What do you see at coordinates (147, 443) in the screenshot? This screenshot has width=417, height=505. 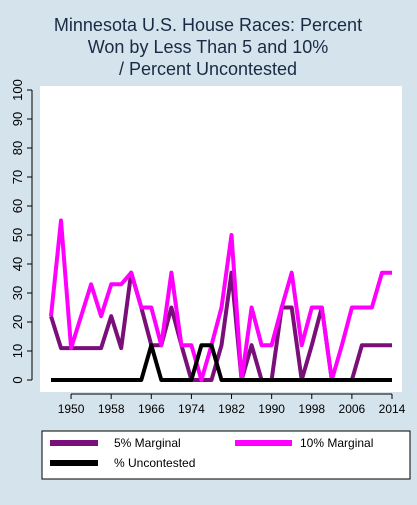 I see `legend-label: 5% Marginal` at bounding box center [147, 443].